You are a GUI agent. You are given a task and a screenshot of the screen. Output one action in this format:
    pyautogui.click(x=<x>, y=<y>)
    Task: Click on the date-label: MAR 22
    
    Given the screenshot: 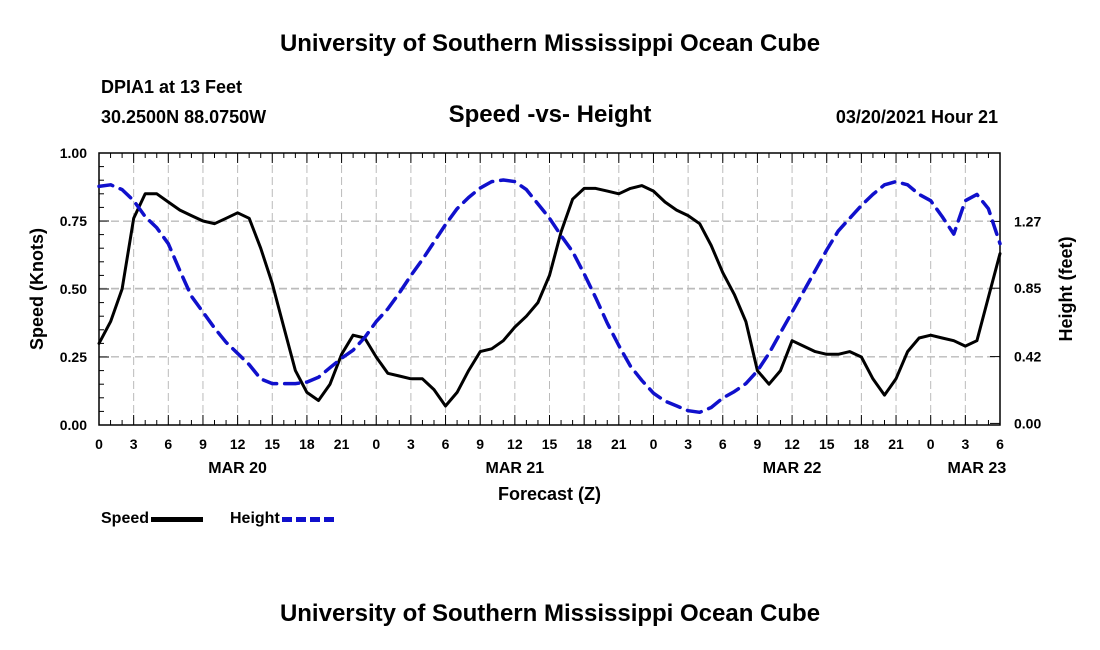 What is the action you would take?
    pyautogui.click(x=792, y=468)
    